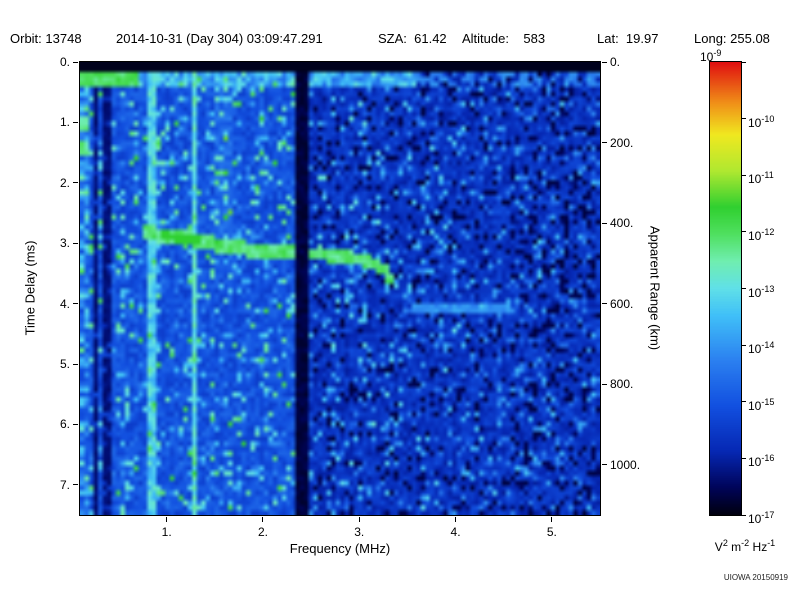 Image resolution: width=800 pixels, height=600 pixels. I want to click on y-left-tick-label: 7., so click(64, 484).